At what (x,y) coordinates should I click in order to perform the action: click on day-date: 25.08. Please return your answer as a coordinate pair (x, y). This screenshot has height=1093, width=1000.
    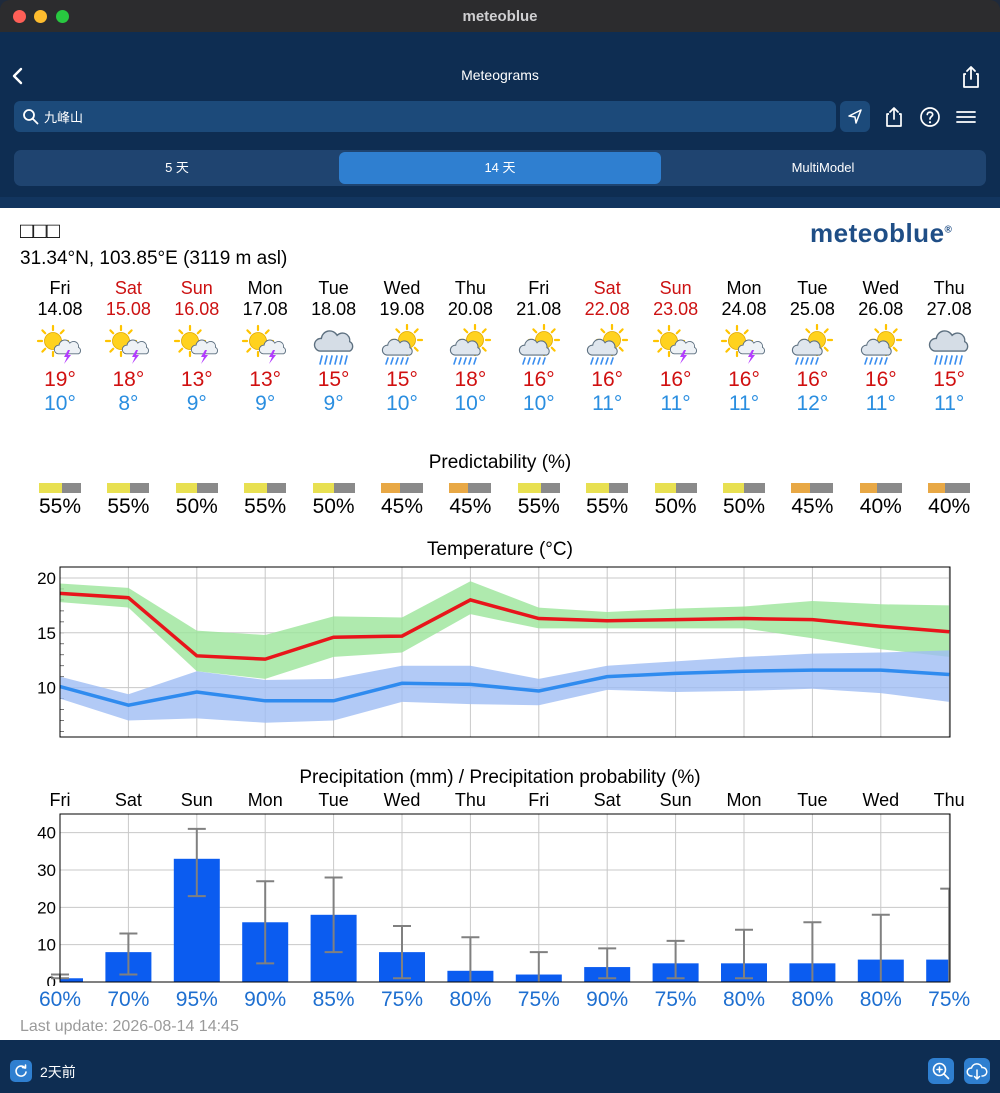
    Looking at the image, I should click on (812, 309).